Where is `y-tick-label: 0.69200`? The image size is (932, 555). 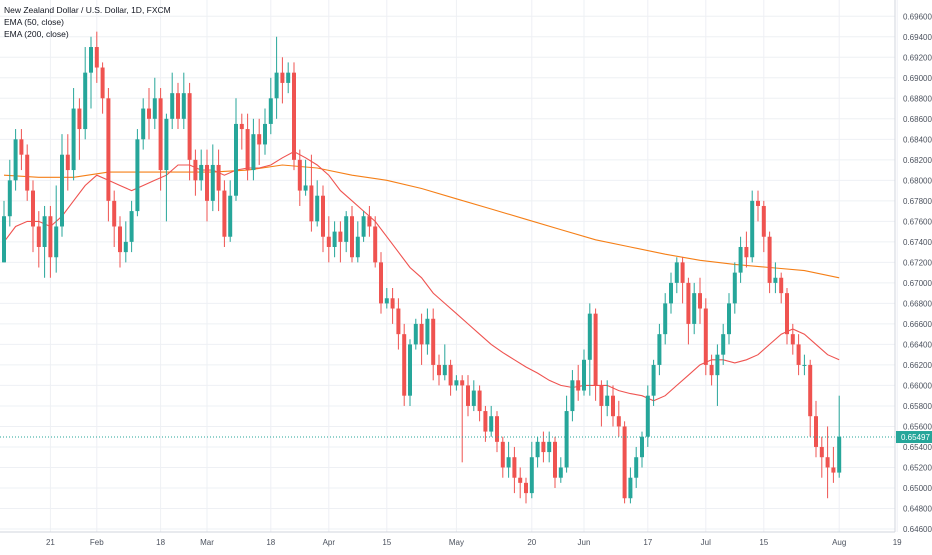
y-tick-label: 0.69200 is located at coordinates (917, 57).